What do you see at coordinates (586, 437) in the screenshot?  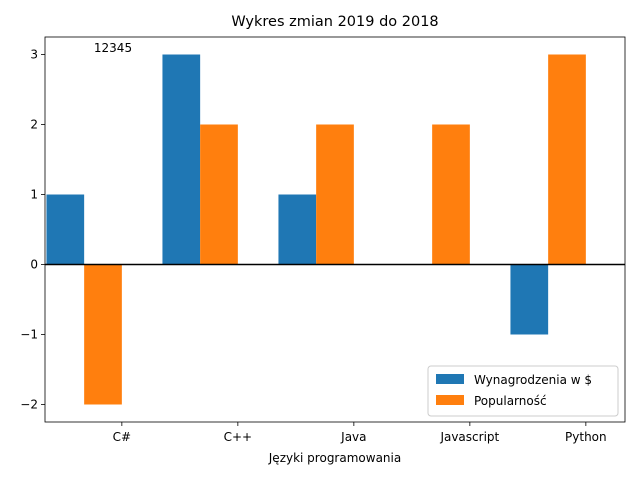 I see `x-tick-label: Python` at bounding box center [586, 437].